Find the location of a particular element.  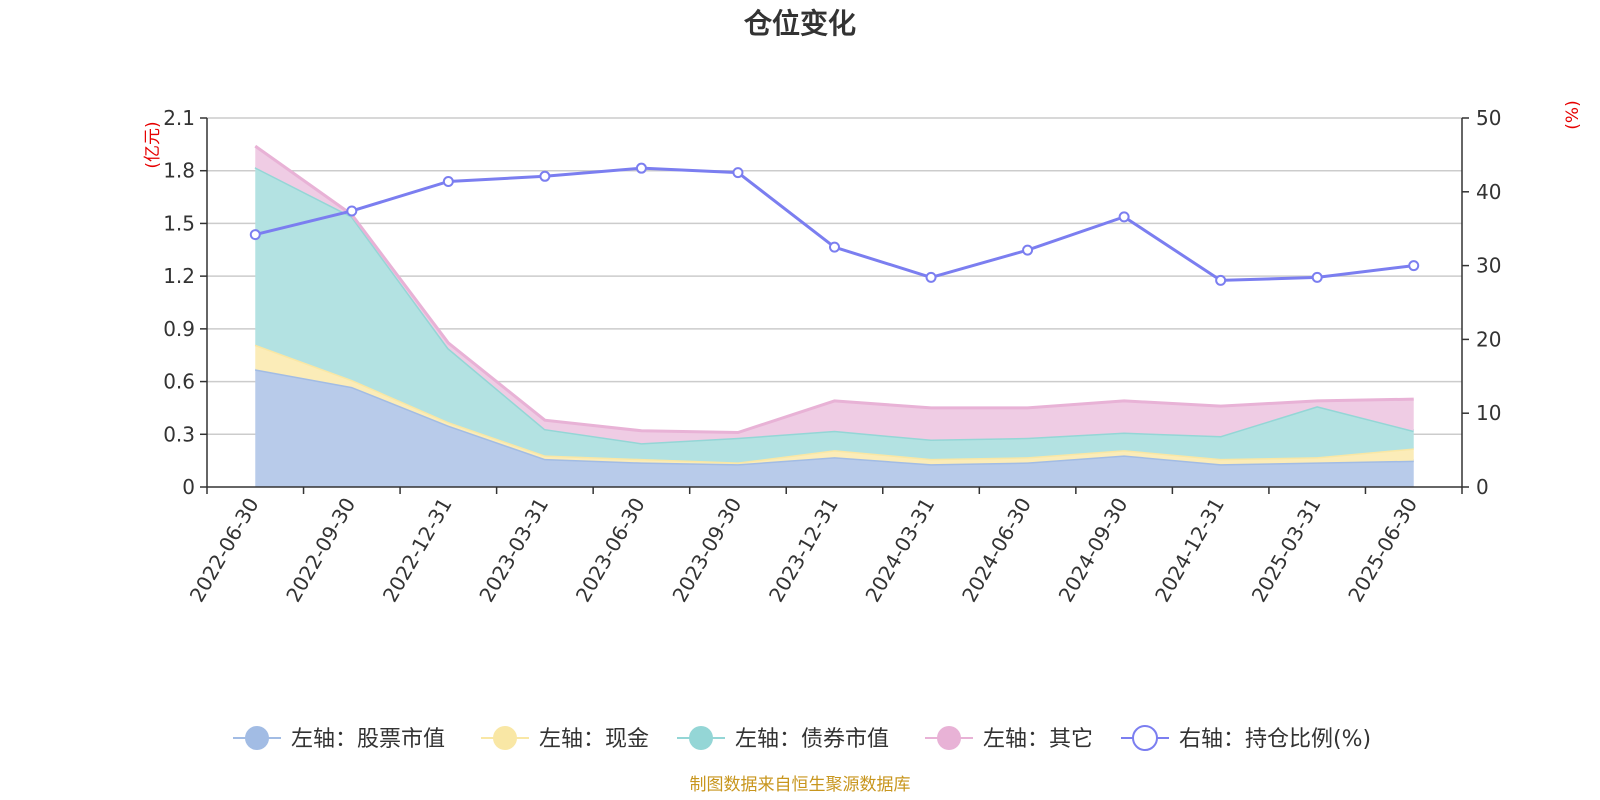

right-axis-unit: (%) is located at coordinates (1573, 114).